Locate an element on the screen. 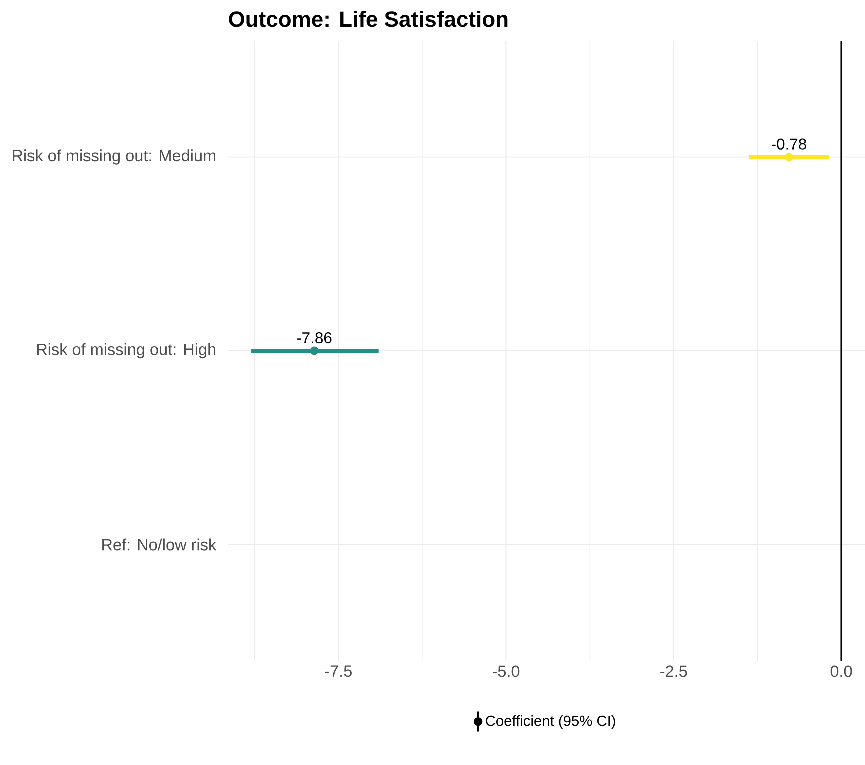 The image size is (865, 765). y-tick-label: Risk of missing out: High is located at coordinates (126, 351).